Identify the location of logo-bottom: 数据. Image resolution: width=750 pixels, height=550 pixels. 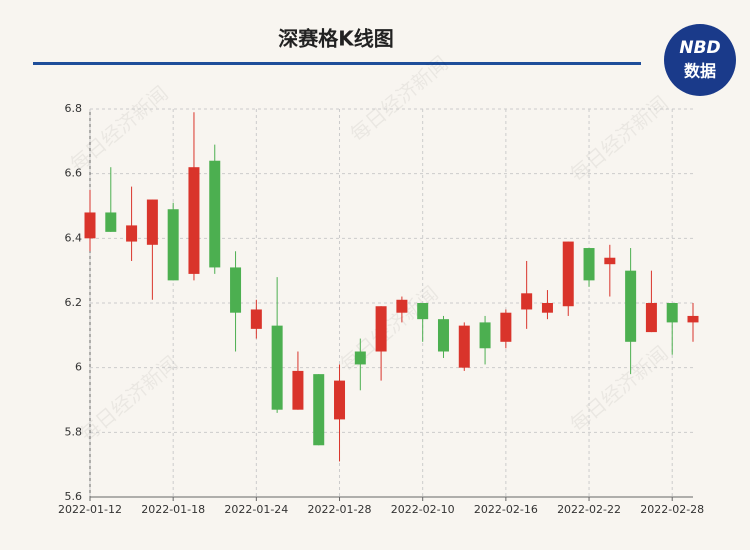
(700, 71).